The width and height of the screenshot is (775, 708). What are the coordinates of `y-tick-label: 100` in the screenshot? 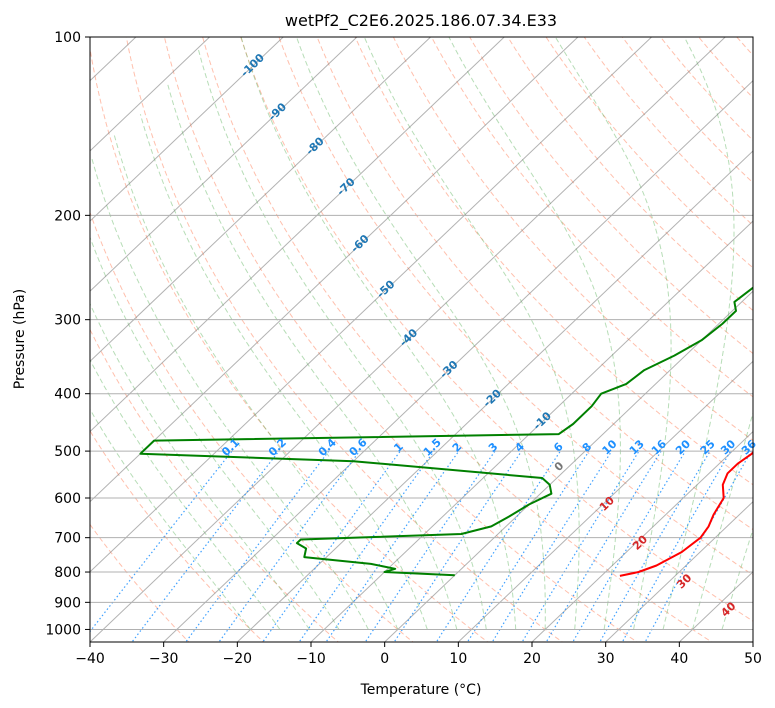 It's located at (67, 38).